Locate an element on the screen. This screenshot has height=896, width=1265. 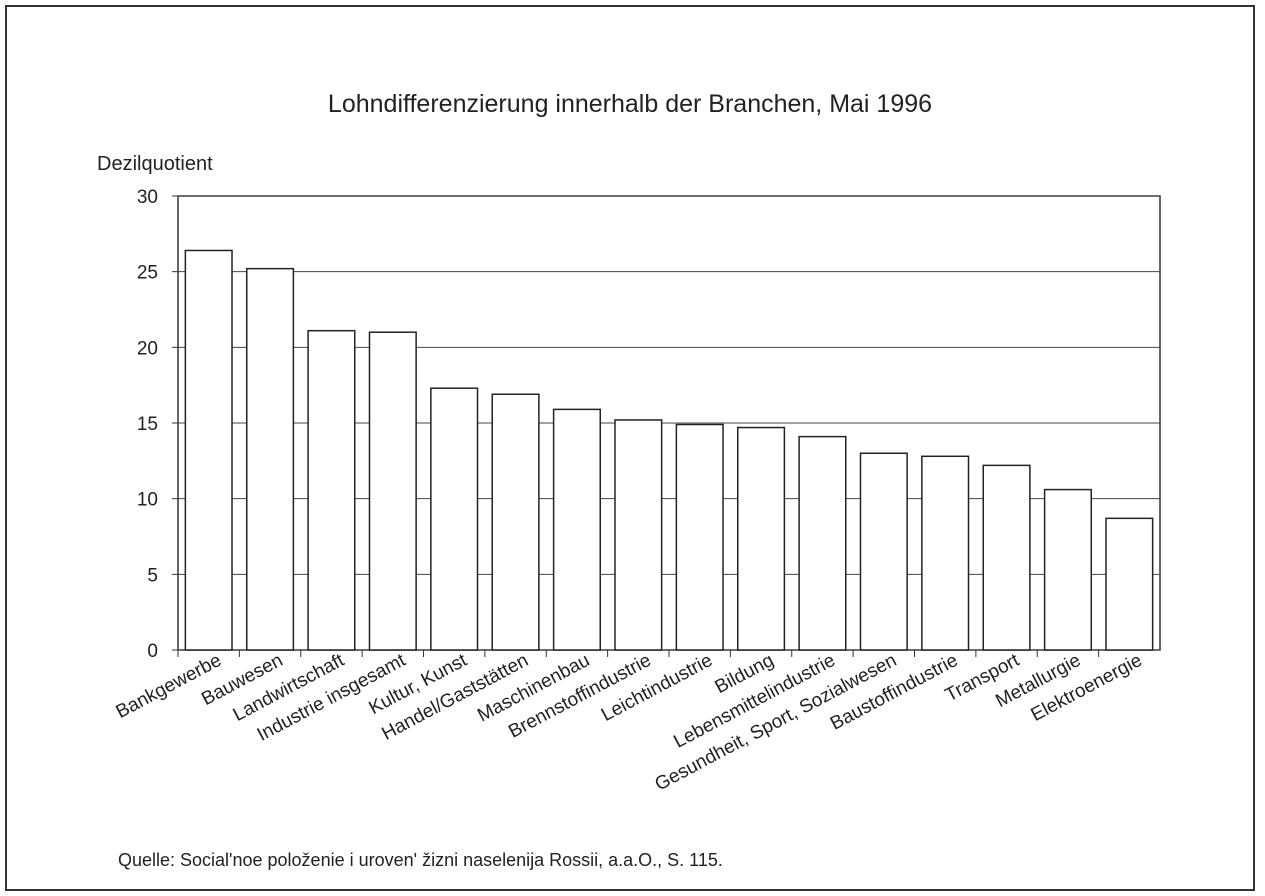
y-tick-label: 0 is located at coordinates (152, 651).